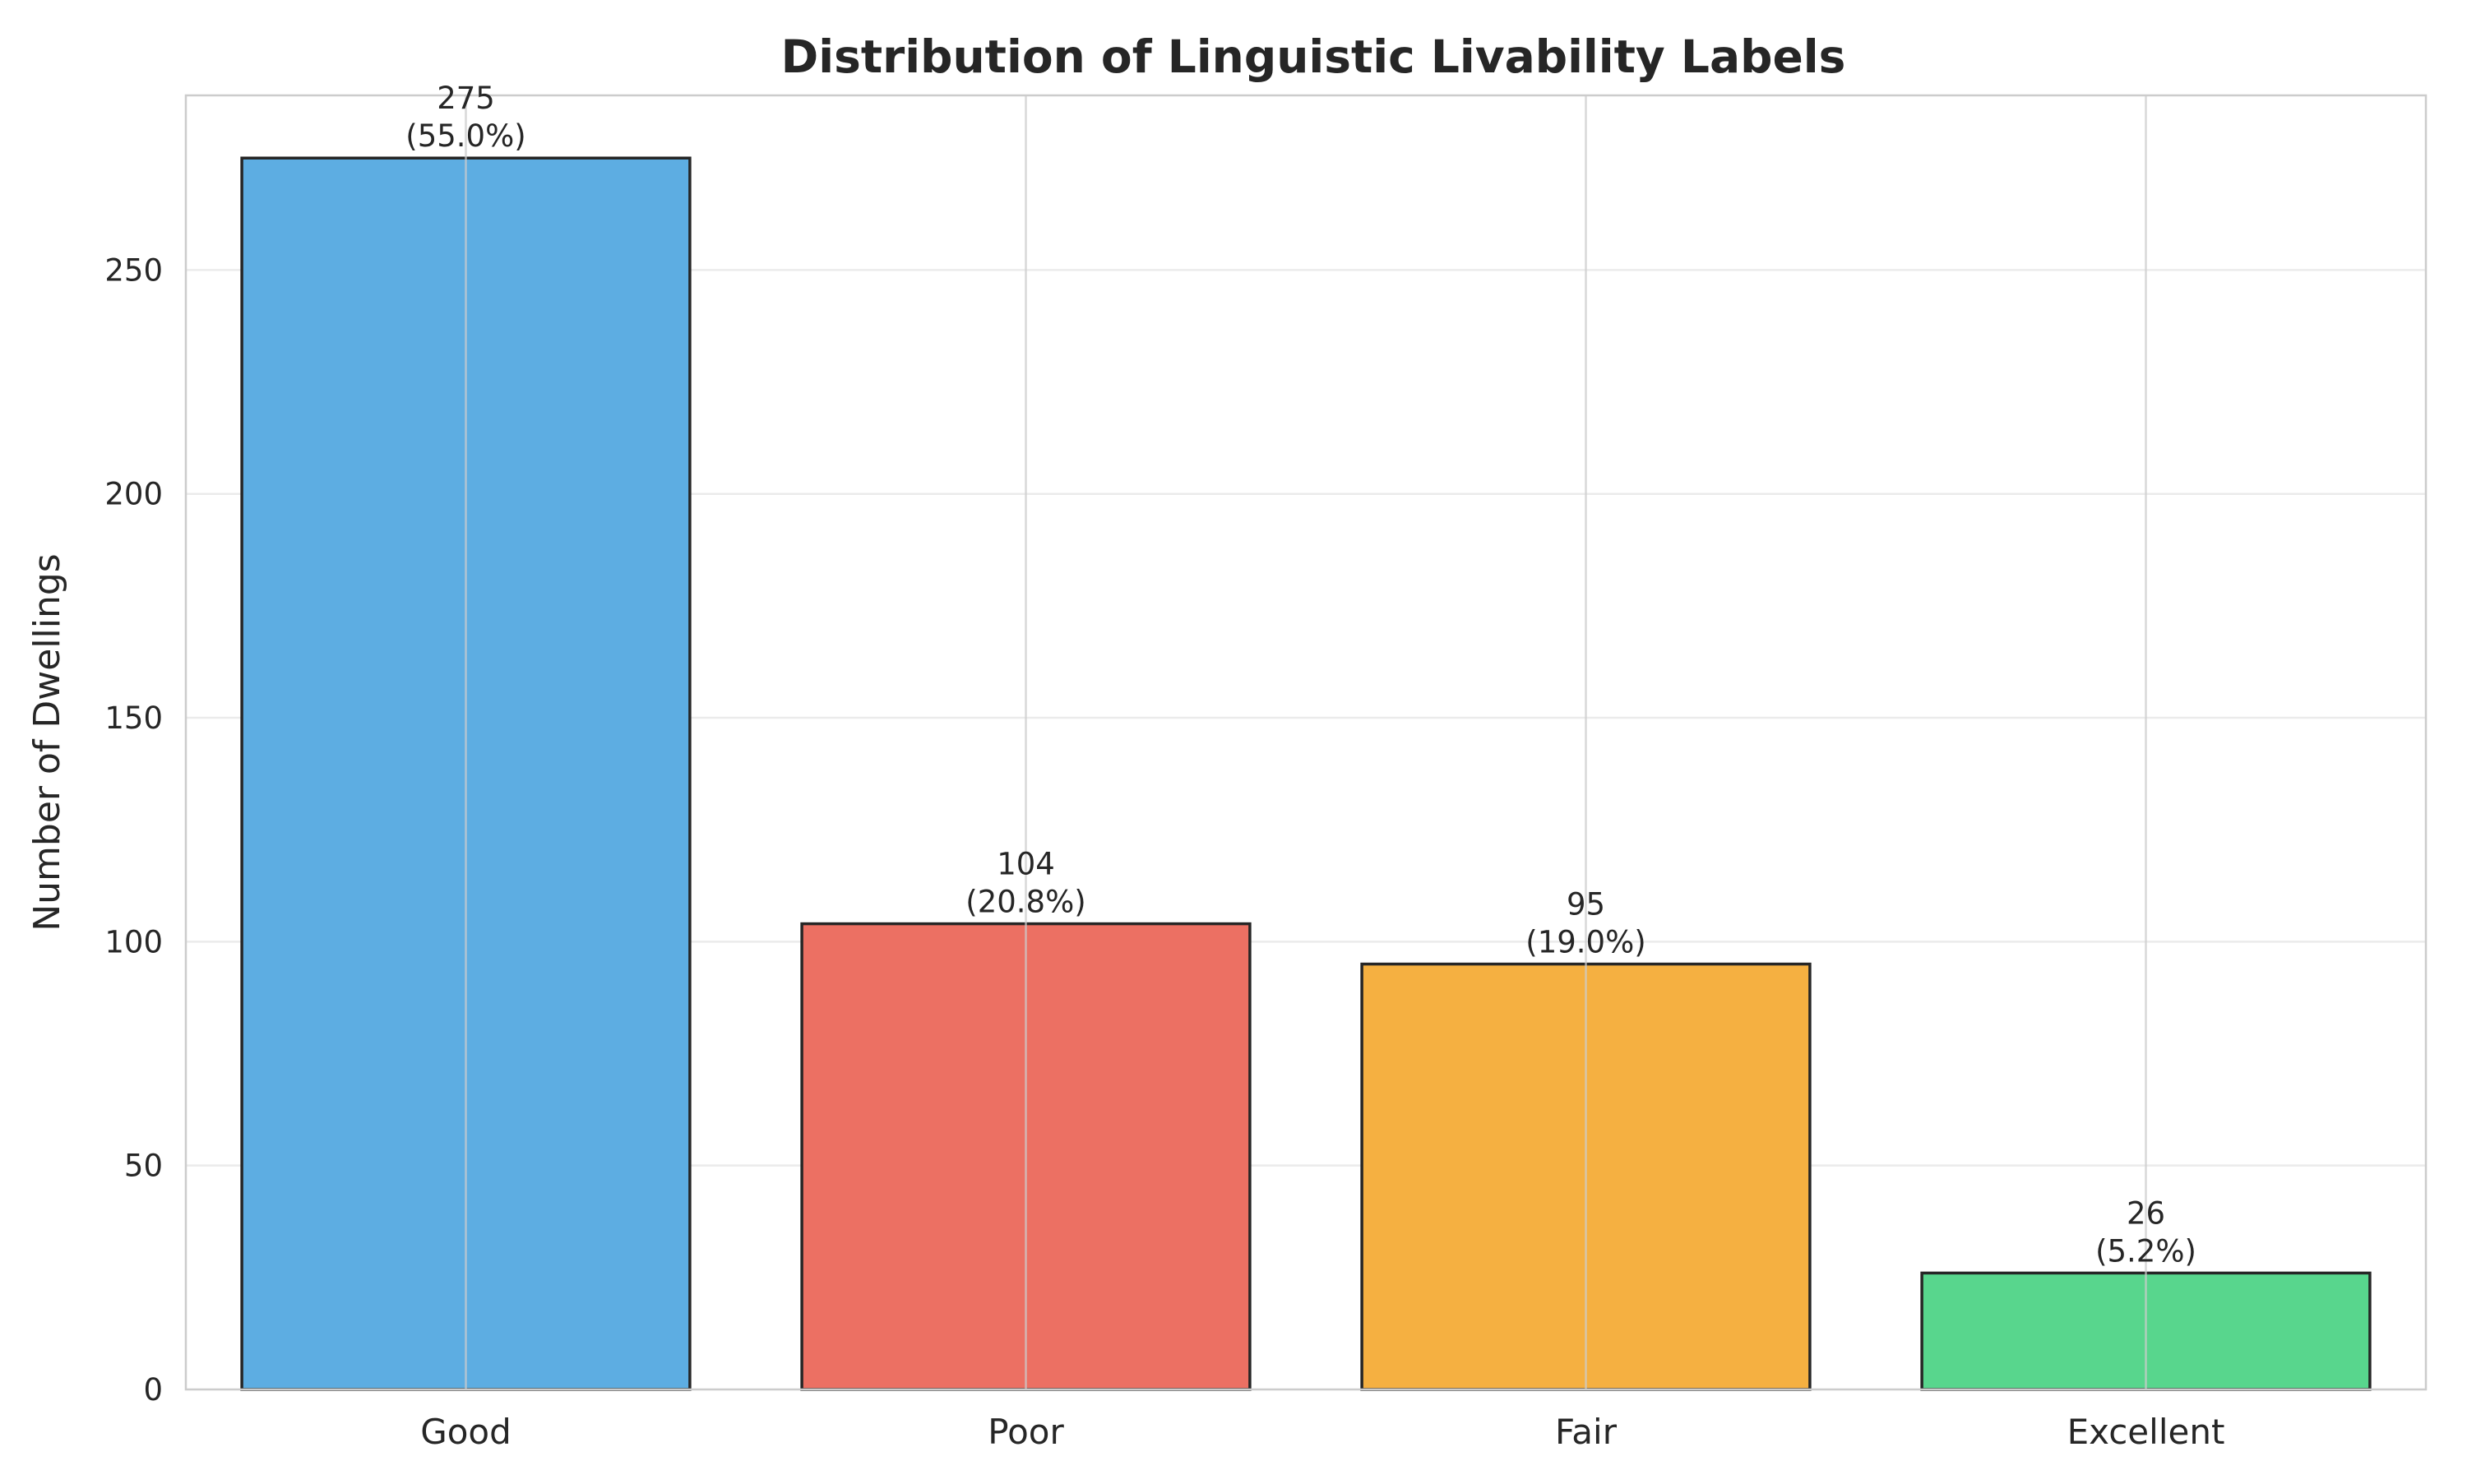 The width and height of the screenshot is (2467, 1484). I want to click on data-label-value: 95, so click(1586, 905).